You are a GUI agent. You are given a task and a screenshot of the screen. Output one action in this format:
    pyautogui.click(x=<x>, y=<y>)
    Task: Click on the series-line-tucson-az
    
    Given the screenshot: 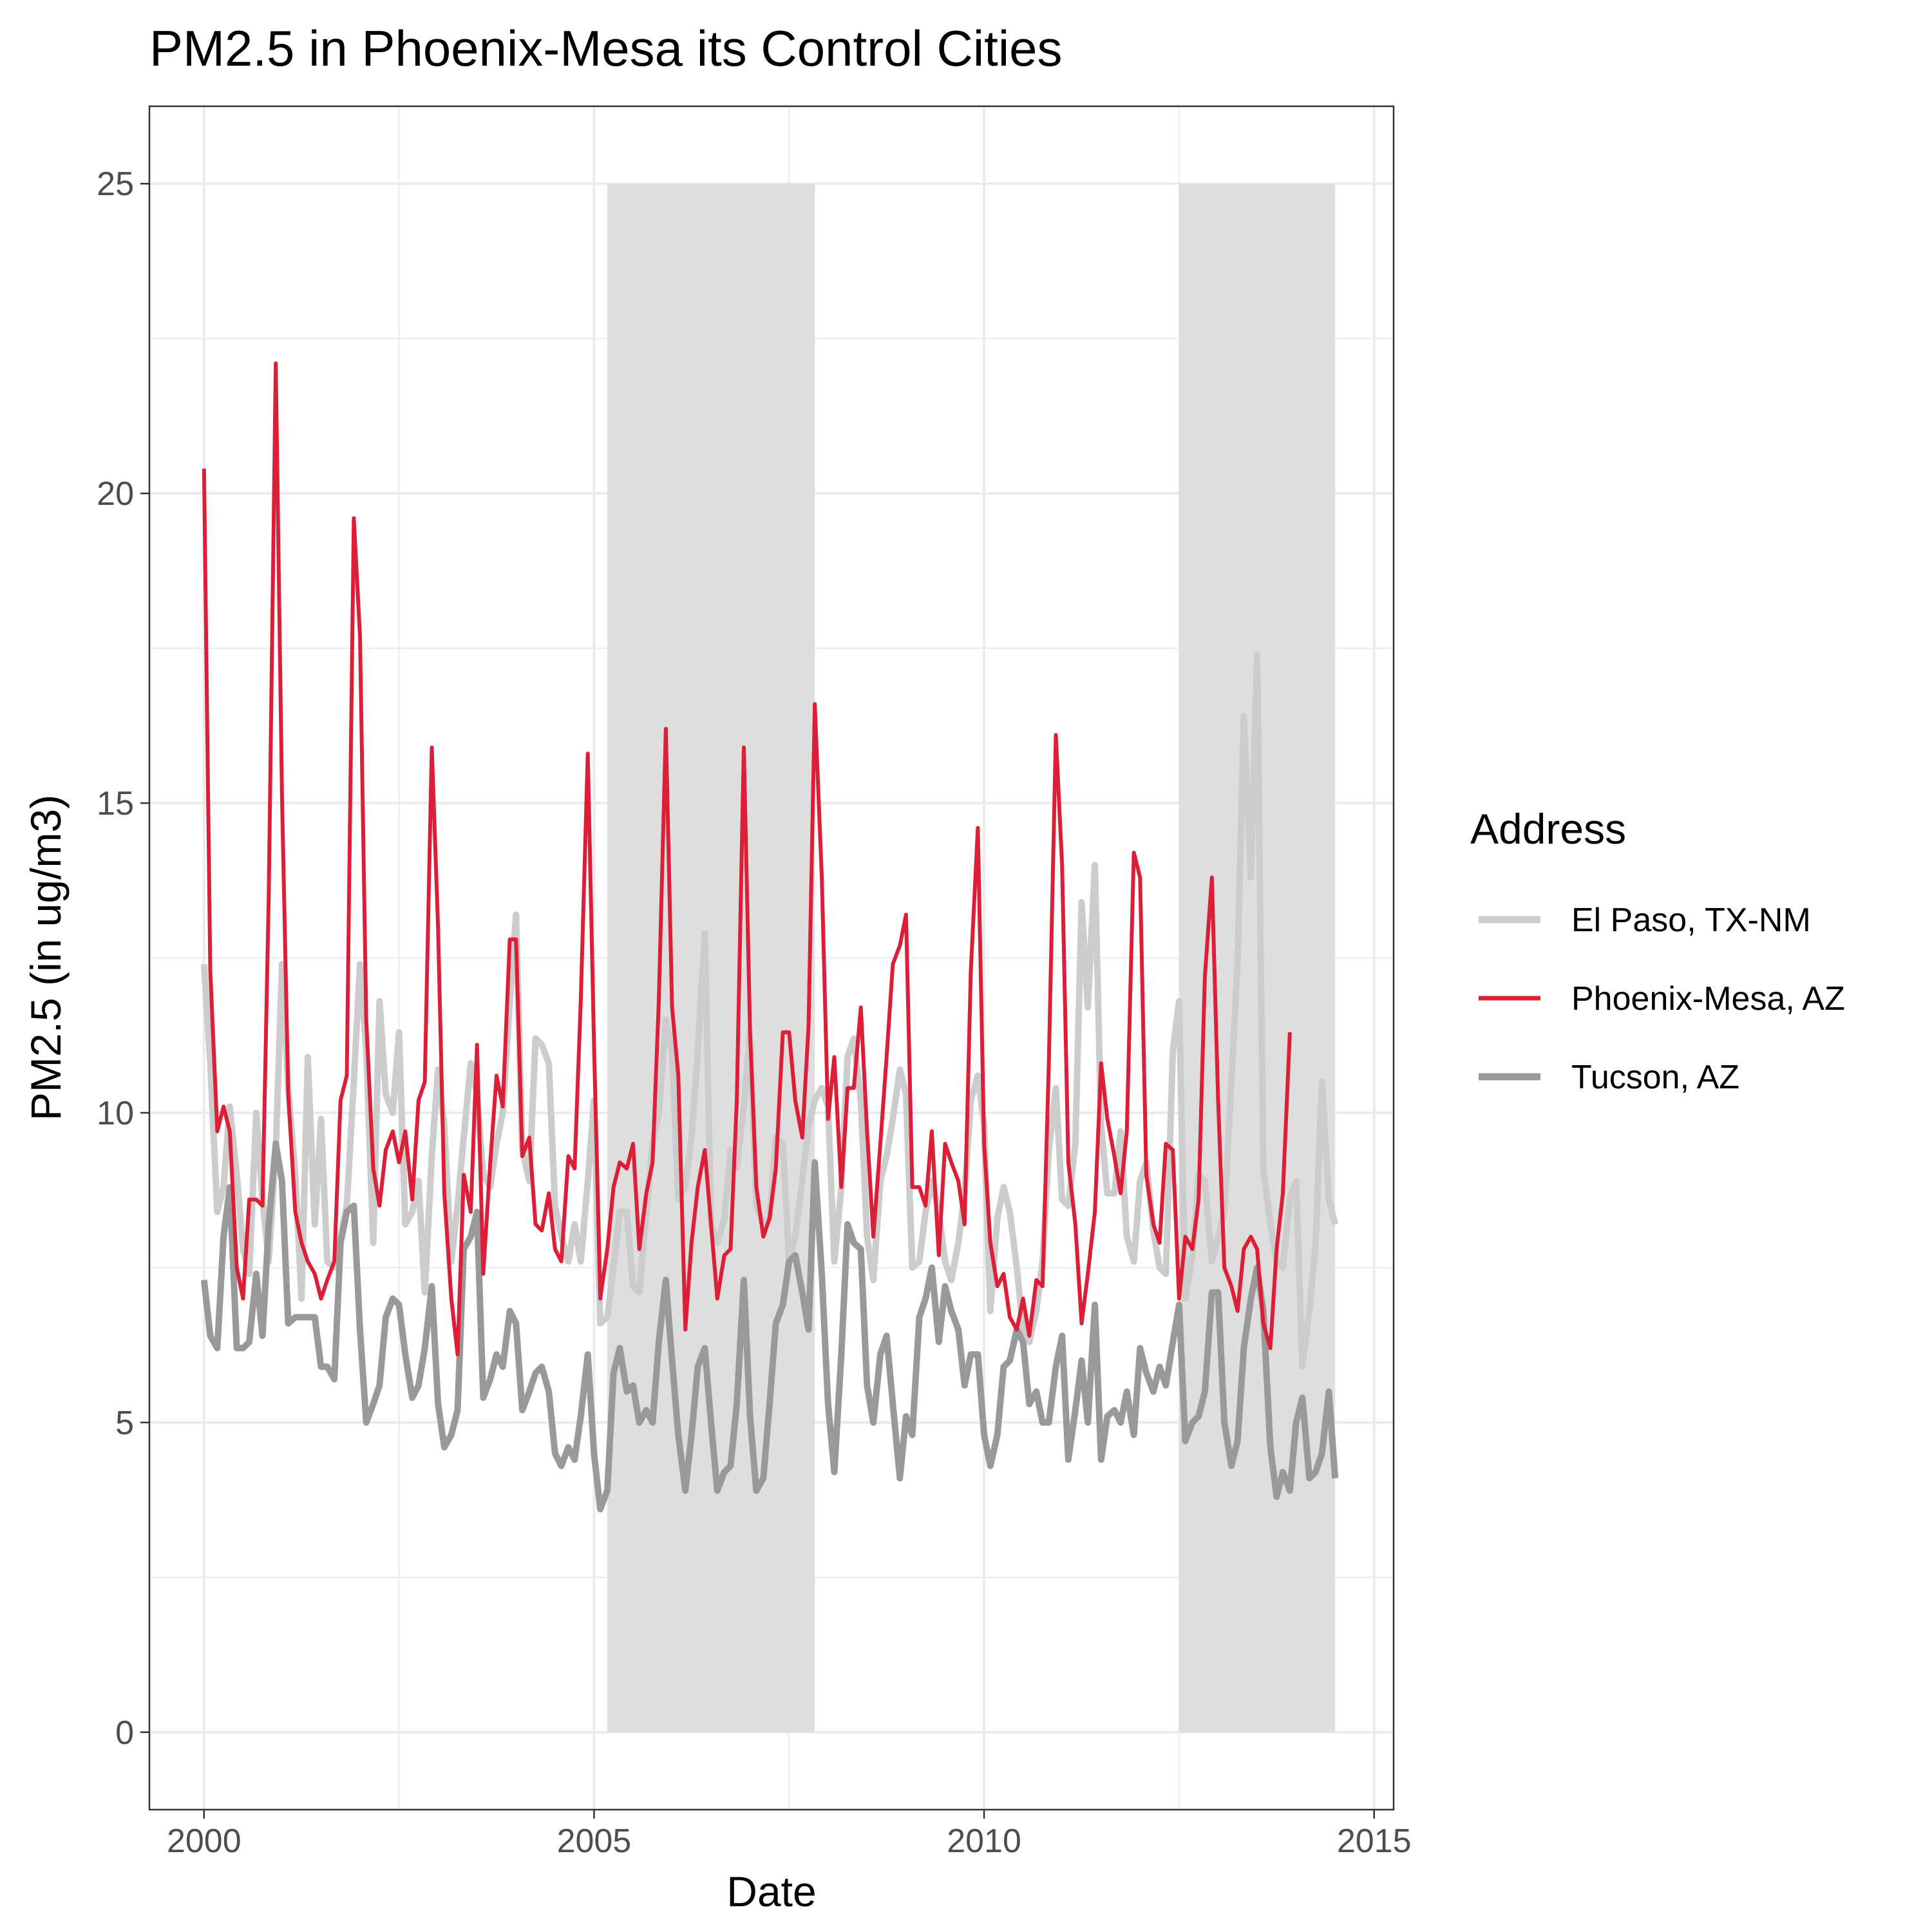 What is the action you would take?
    pyautogui.click(x=770, y=1327)
    